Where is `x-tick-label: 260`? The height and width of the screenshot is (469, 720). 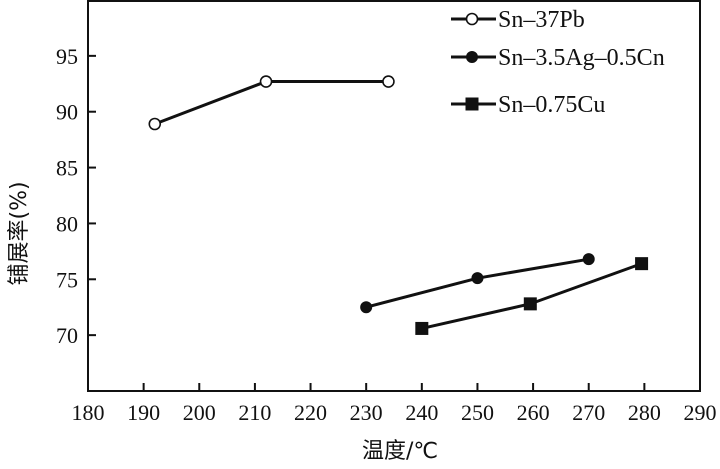
x-tick-label: 260 is located at coordinates (533, 412).